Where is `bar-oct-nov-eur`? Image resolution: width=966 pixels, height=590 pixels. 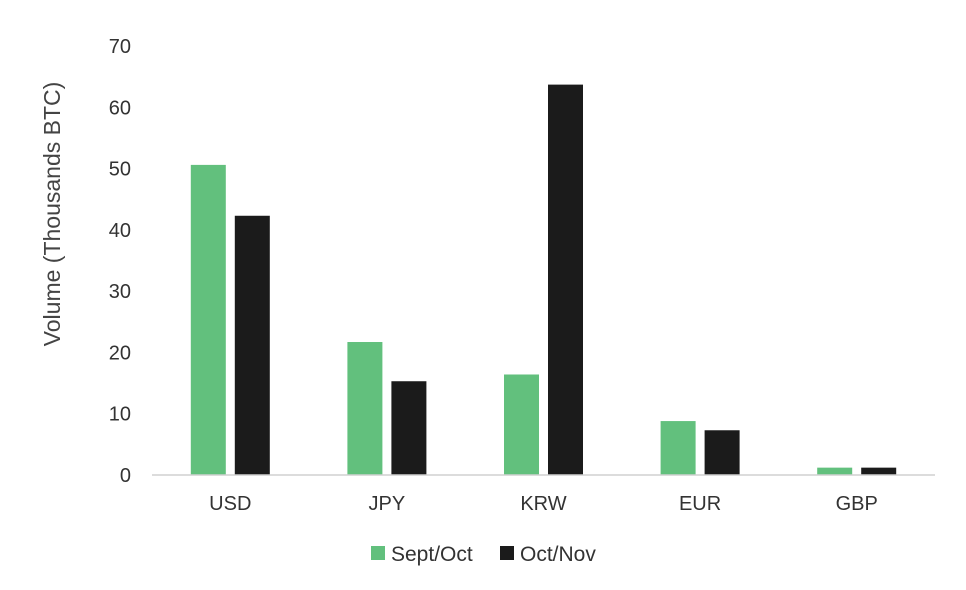 bar-oct-nov-eur is located at coordinates (722, 452).